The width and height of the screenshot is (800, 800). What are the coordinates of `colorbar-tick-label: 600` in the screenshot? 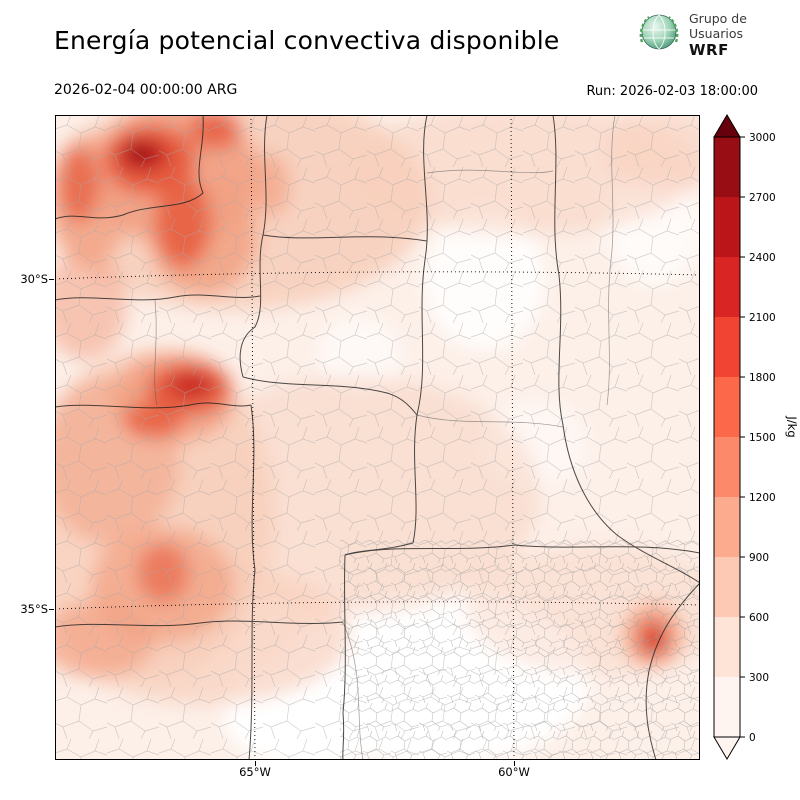 It's located at (759, 618).